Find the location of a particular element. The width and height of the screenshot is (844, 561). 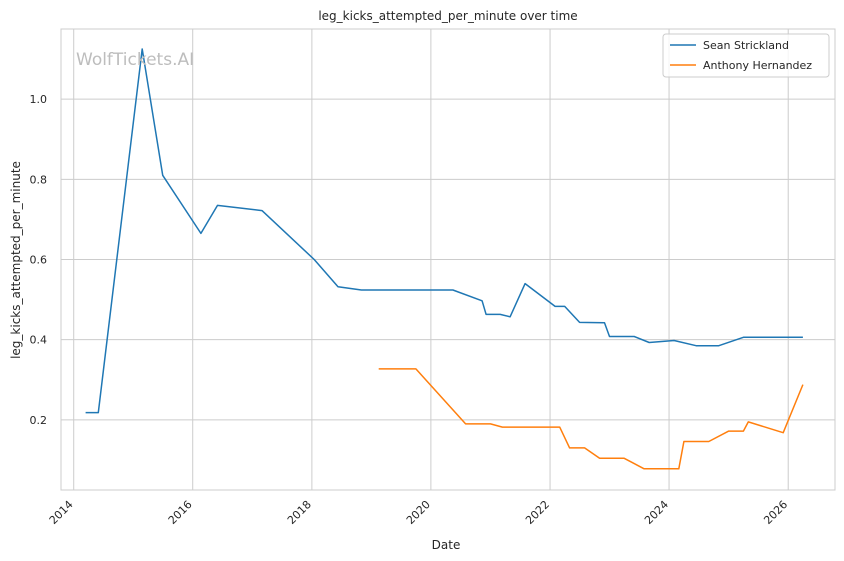

legend-entry: Anthony Hernandez is located at coordinates (757, 65).